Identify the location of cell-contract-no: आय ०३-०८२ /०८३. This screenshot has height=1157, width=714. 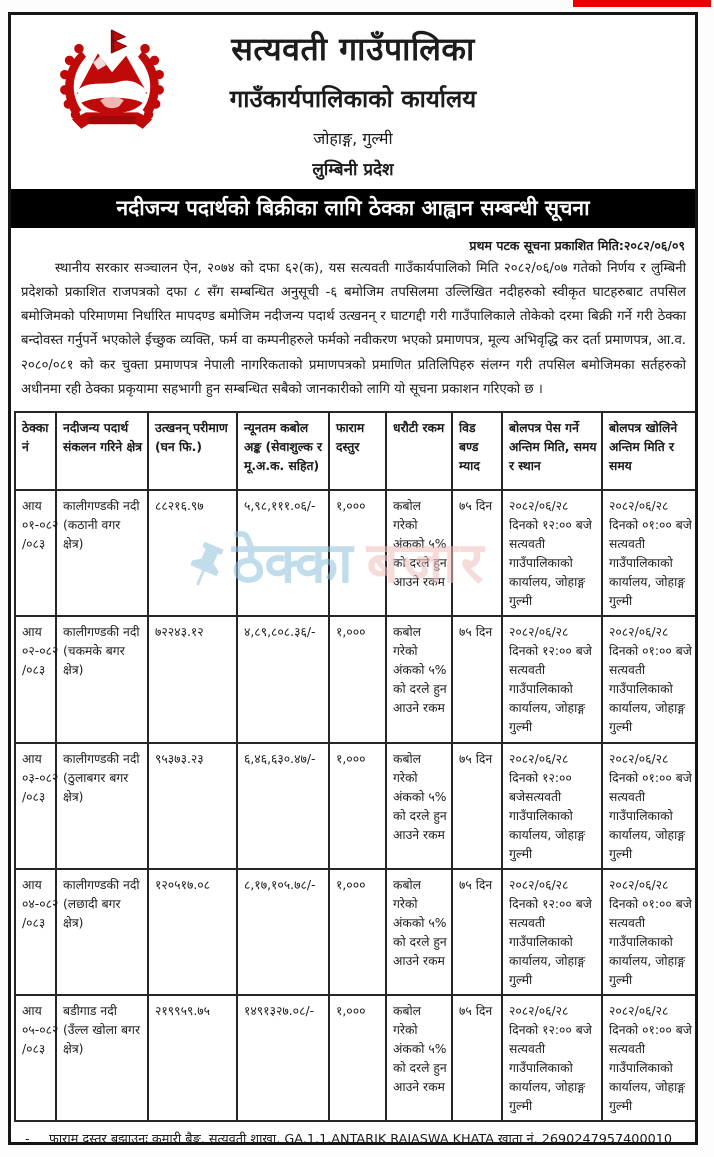
(36, 805).